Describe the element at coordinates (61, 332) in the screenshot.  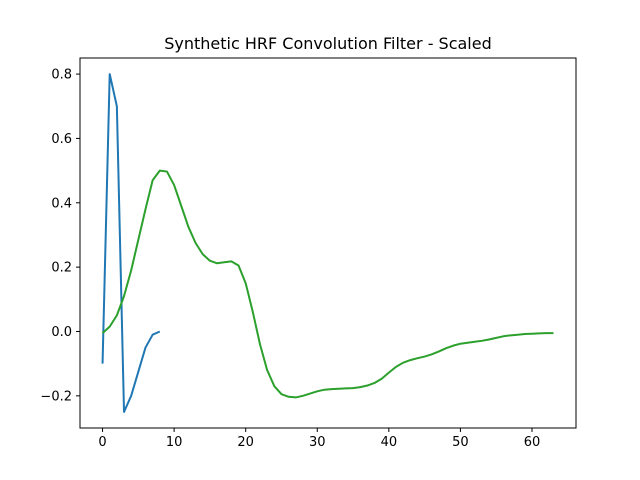
I see `y-tick-label: 0.0` at that location.